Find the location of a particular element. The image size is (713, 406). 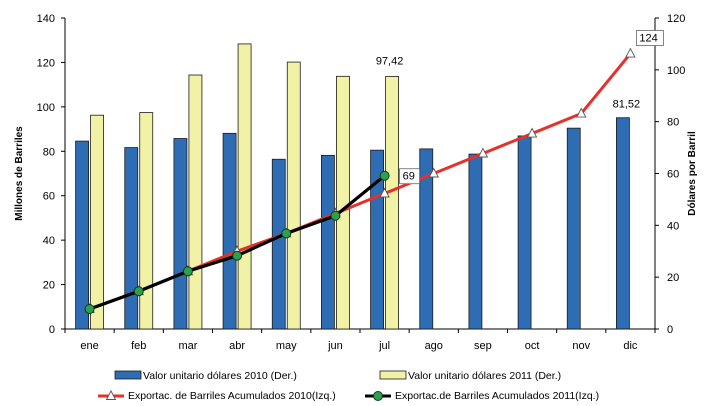

y-left-tick-label: 60 is located at coordinates (49, 197).